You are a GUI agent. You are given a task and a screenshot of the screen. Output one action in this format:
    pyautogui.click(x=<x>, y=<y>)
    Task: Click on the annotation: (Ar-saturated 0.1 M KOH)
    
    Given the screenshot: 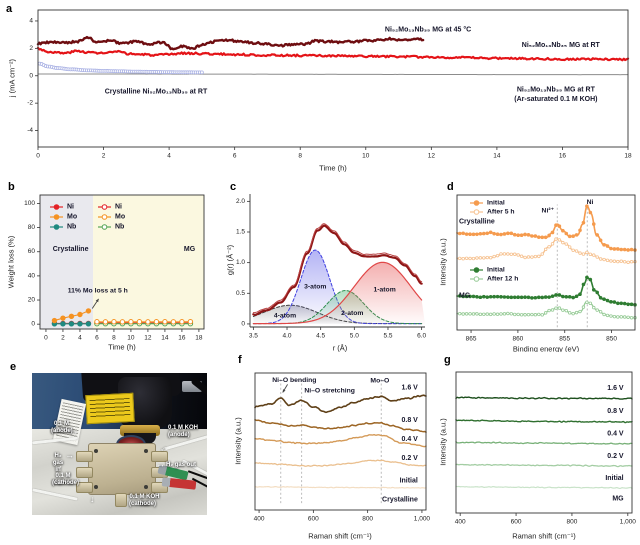 What is the action you would take?
    pyautogui.click(x=555, y=99)
    